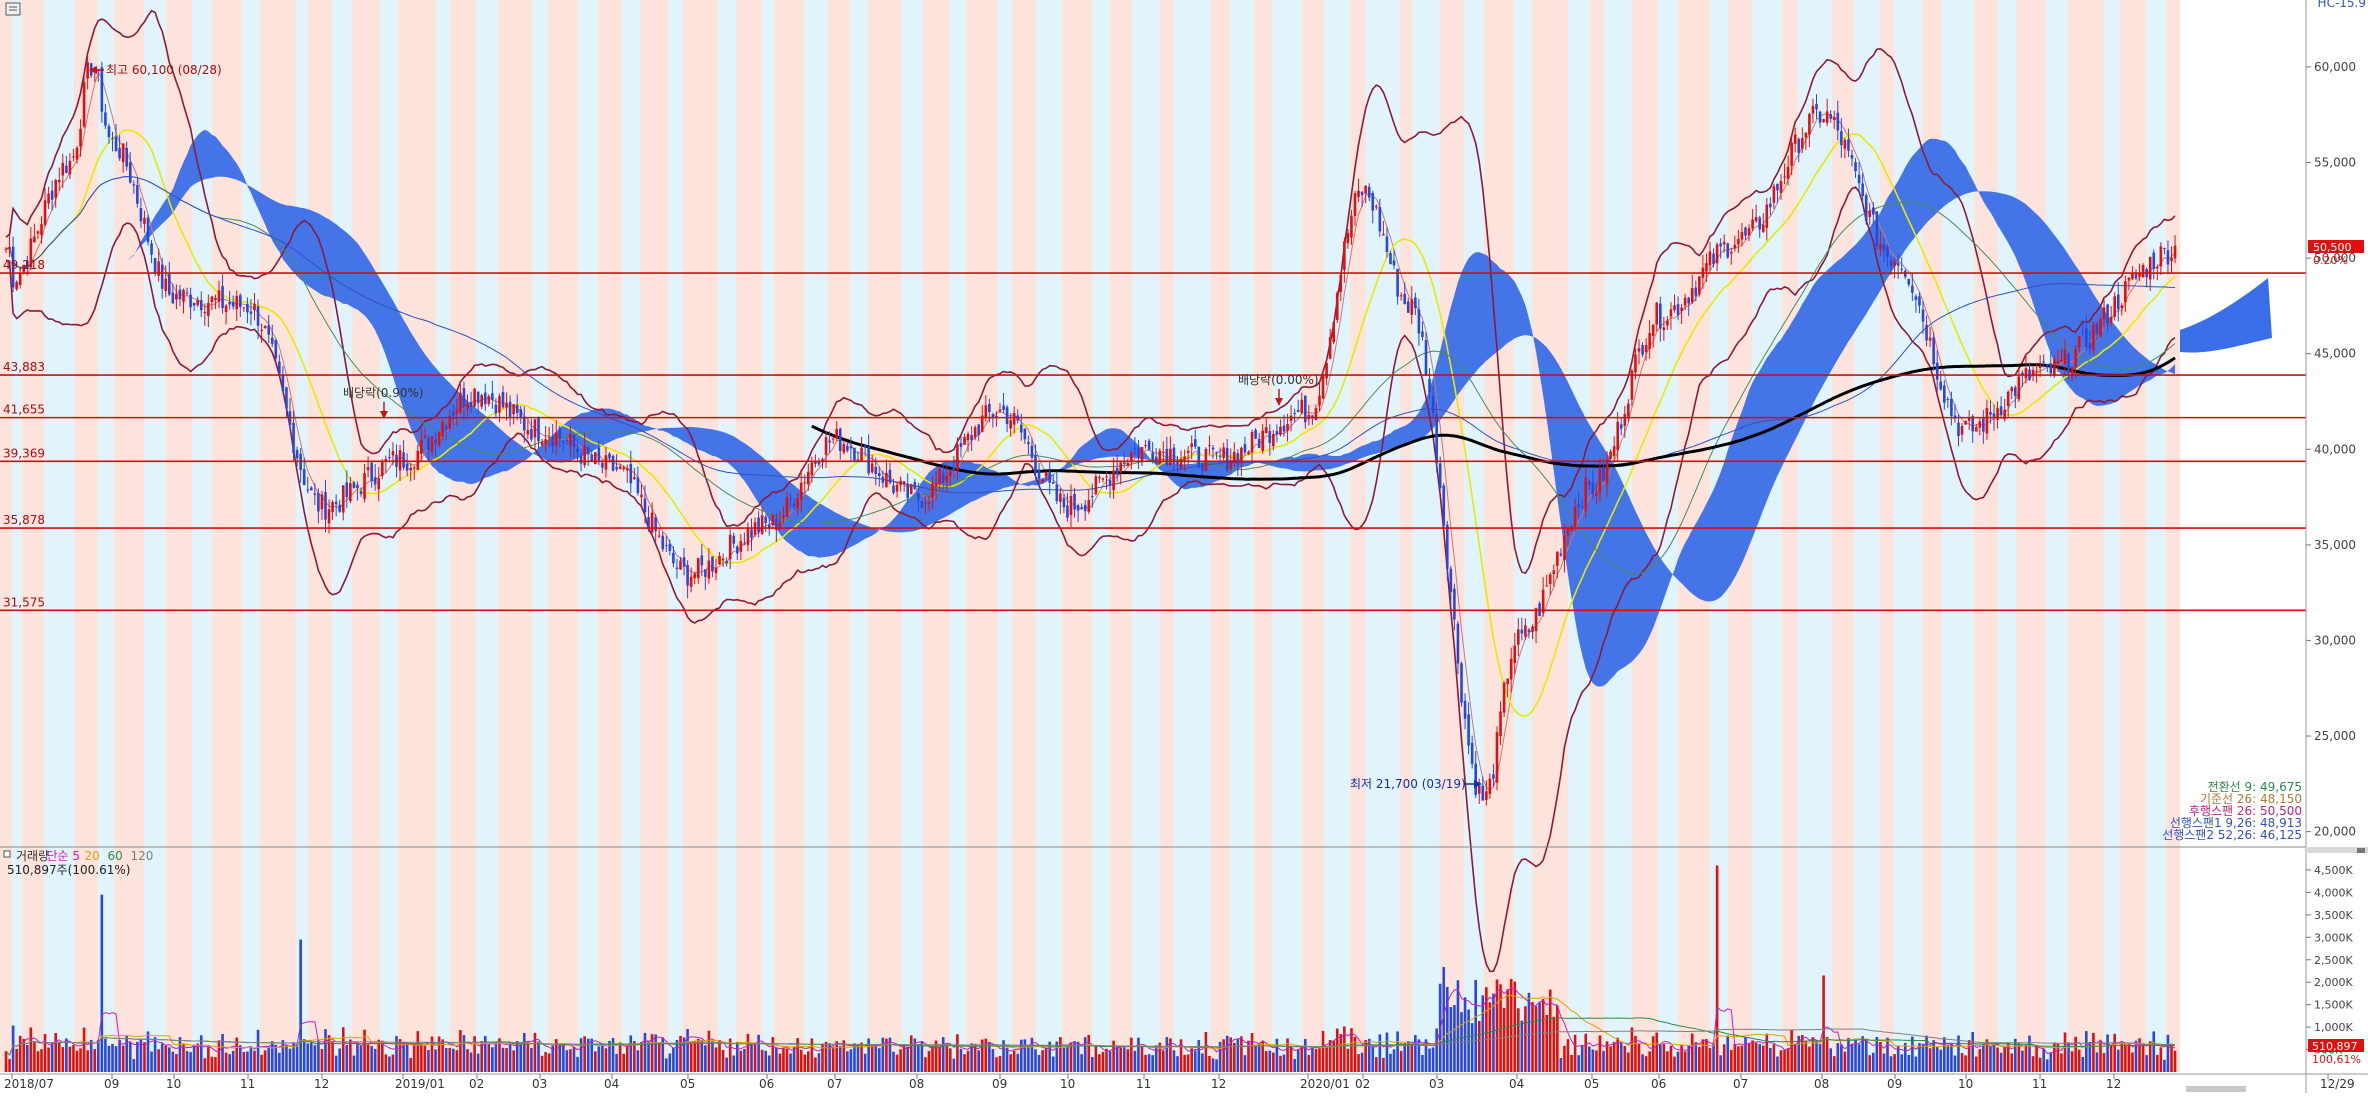 The image size is (2368, 1097). I want to click on volume-legend-item: 거래량, so click(32, 856).